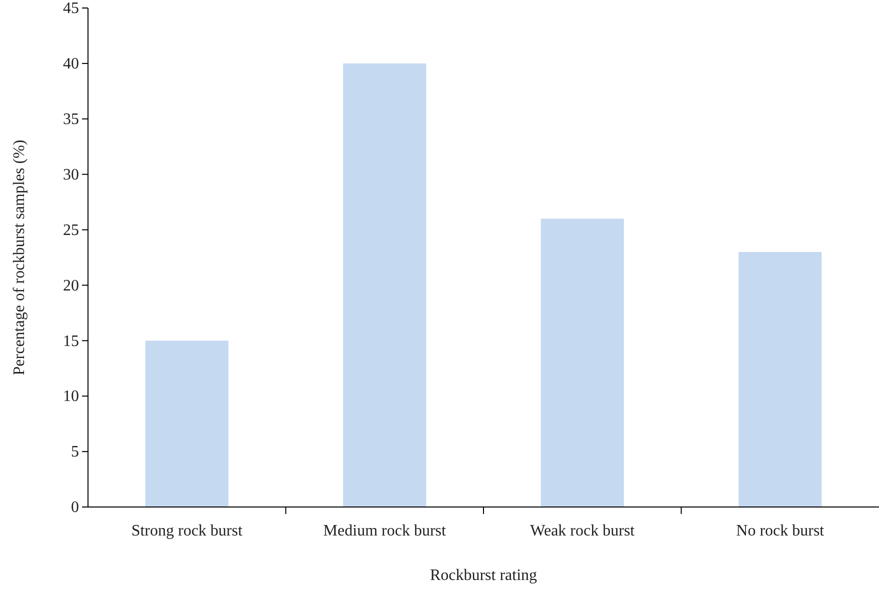 The height and width of the screenshot is (592, 879). I want to click on y-tick-label: 15, so click(71, 341).